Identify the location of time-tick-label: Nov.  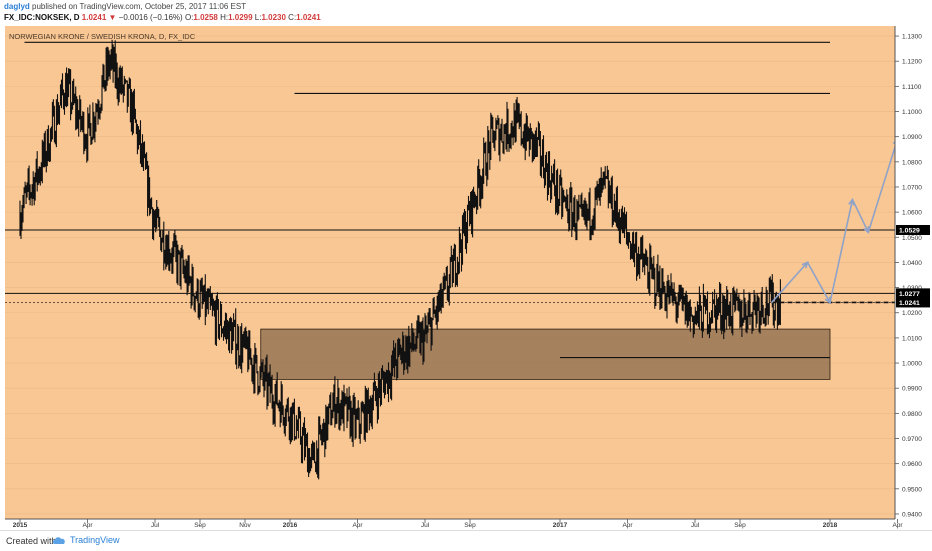
(245, 525).